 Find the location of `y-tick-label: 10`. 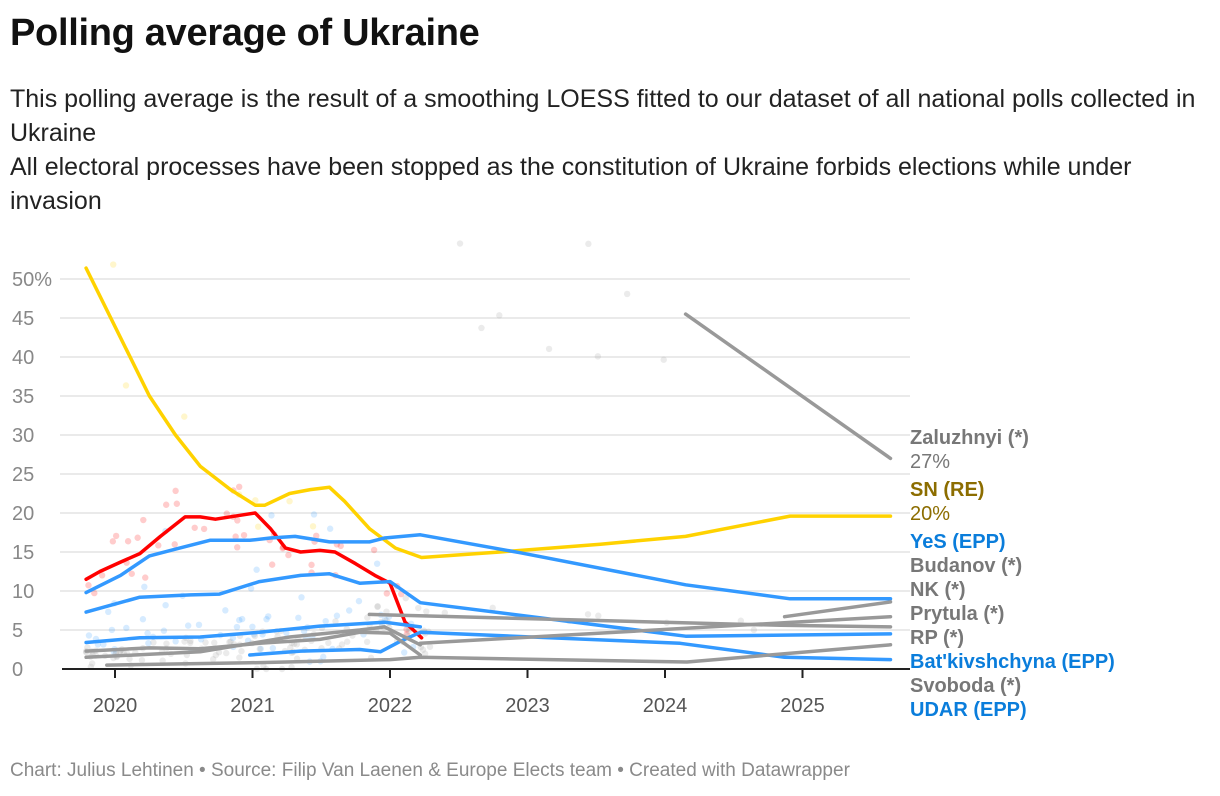

y-tick-label: 10 is located at coordinates (23, 592).